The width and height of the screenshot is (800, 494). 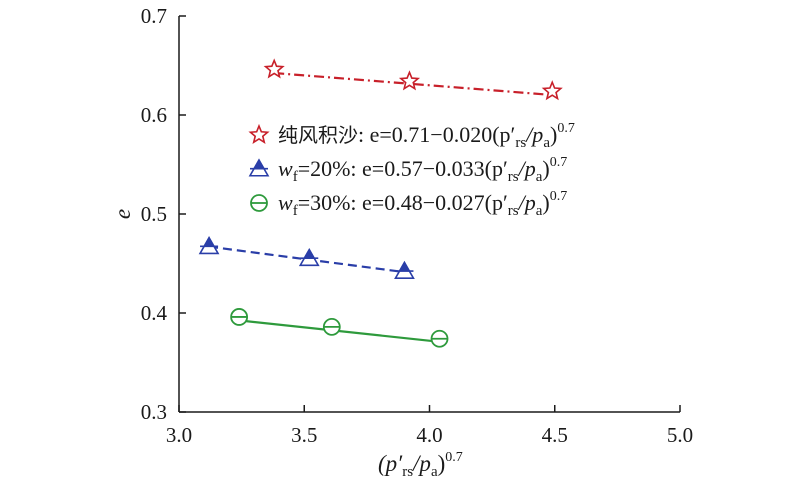 What do you see at coordinates (154, 412) in the screenshot?
I see `y-tick-label: 0.3` at bounding box center [154, 412].